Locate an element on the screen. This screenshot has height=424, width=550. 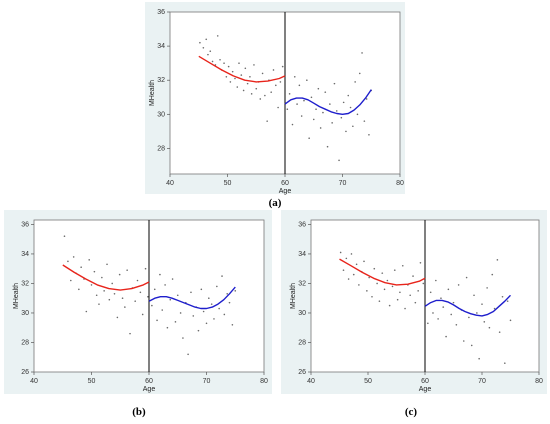
y-tick-label: 32 is located at coordinates (161, 80).